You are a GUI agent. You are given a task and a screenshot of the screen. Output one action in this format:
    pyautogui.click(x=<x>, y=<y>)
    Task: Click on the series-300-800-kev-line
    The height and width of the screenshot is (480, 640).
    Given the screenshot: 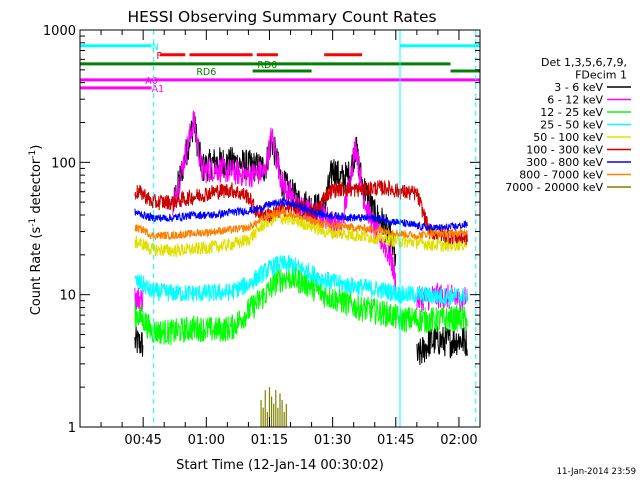 What is the action you would take?
    pyautogui.click(x=301, y=215)
    